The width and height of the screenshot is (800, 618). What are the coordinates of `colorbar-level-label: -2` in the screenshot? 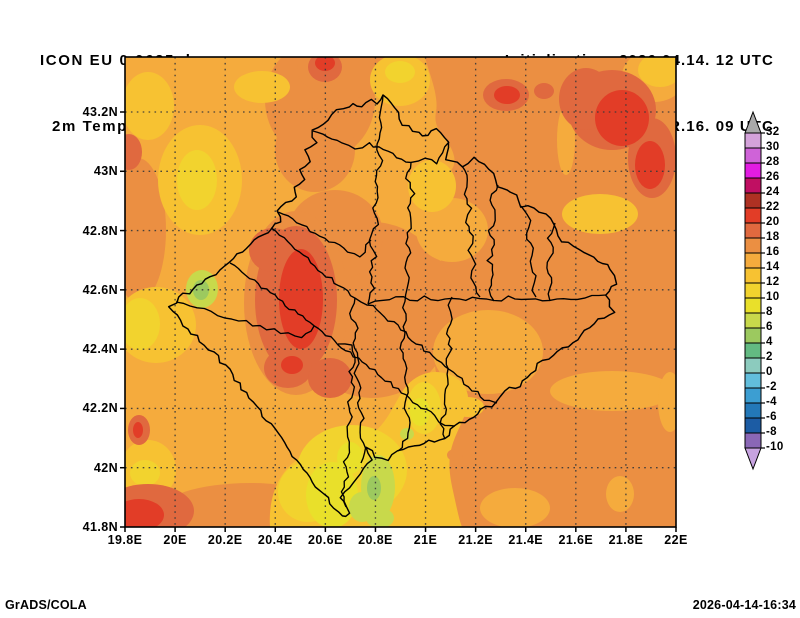 It's located at (771, 387).